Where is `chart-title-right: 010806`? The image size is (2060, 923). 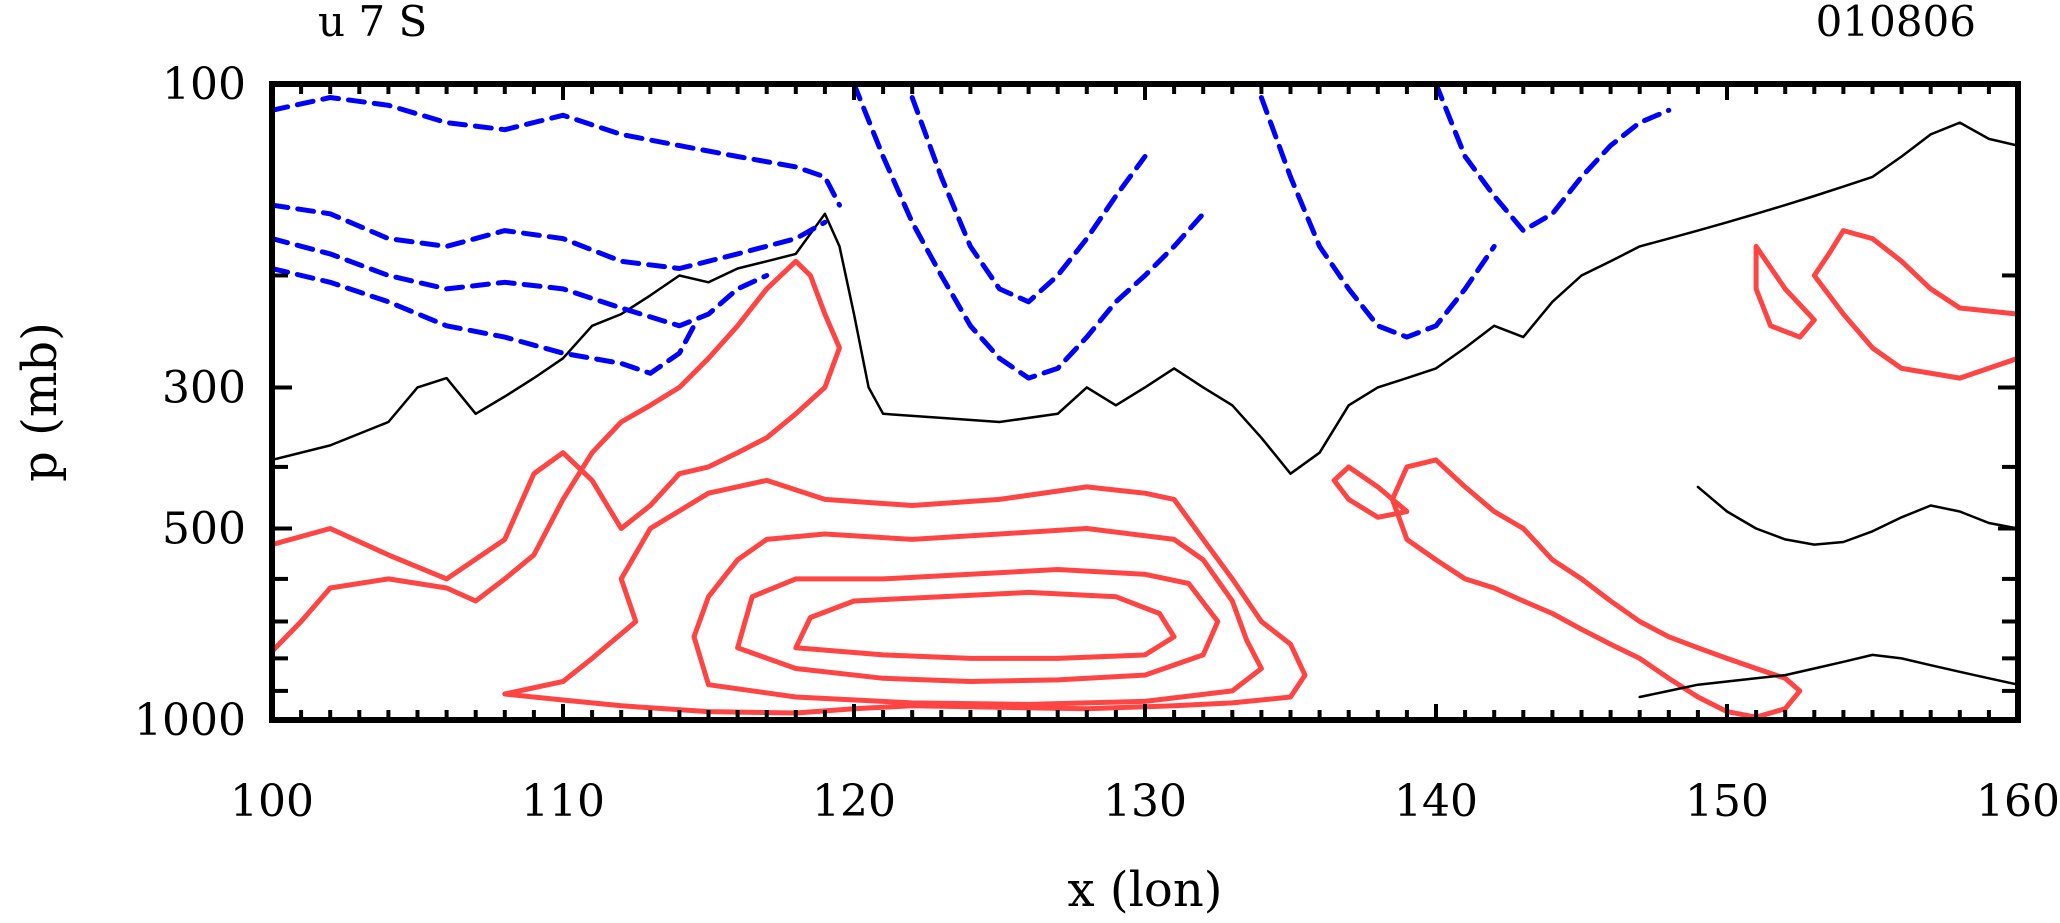 chart-title-right: 010806 is located at coordinates (1896, 23).